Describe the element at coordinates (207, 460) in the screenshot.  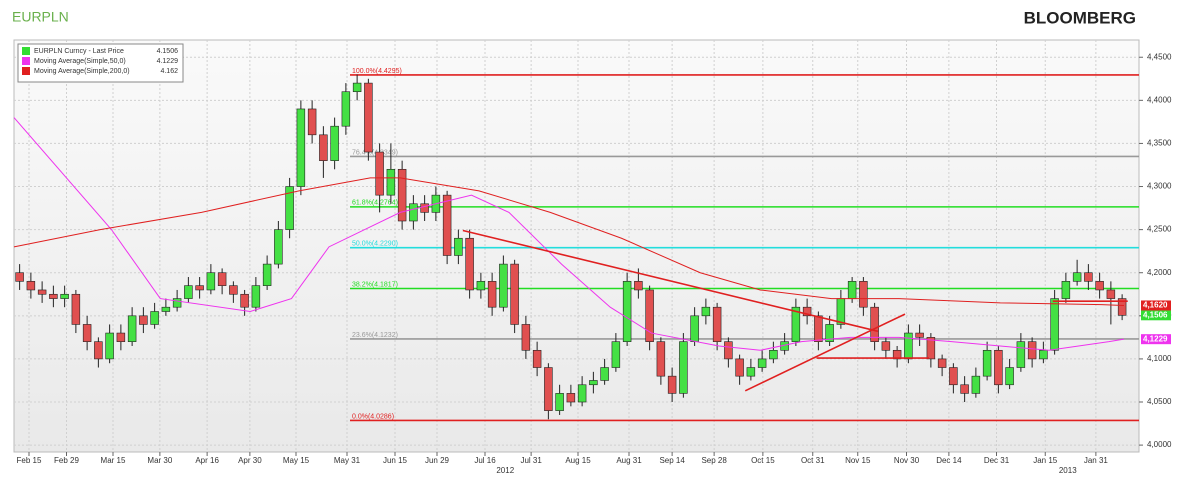
I see `x-tick-label: Apr 16` at that location.